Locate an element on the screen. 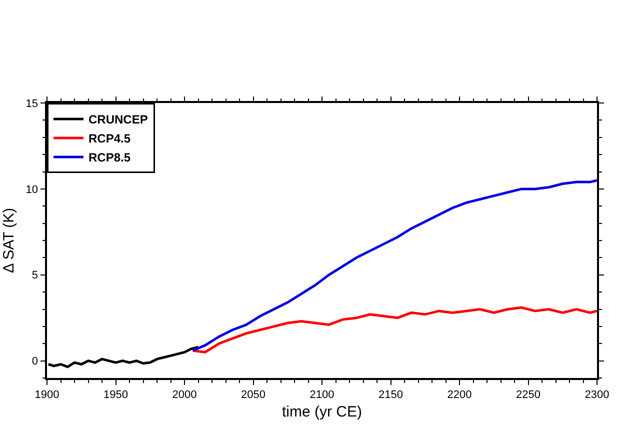 This screenshot has width=619, height=426. x-tick-label: 1950 is located at coordinates (116, 394).